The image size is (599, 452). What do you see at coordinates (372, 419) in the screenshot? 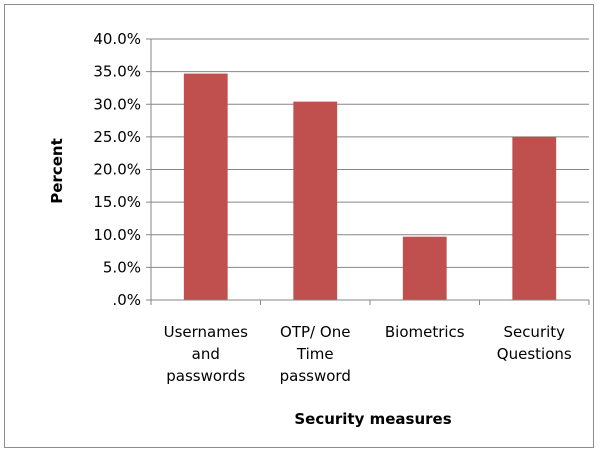
I see `x-axis-title: Security measures` at bounding box center [372, 419].